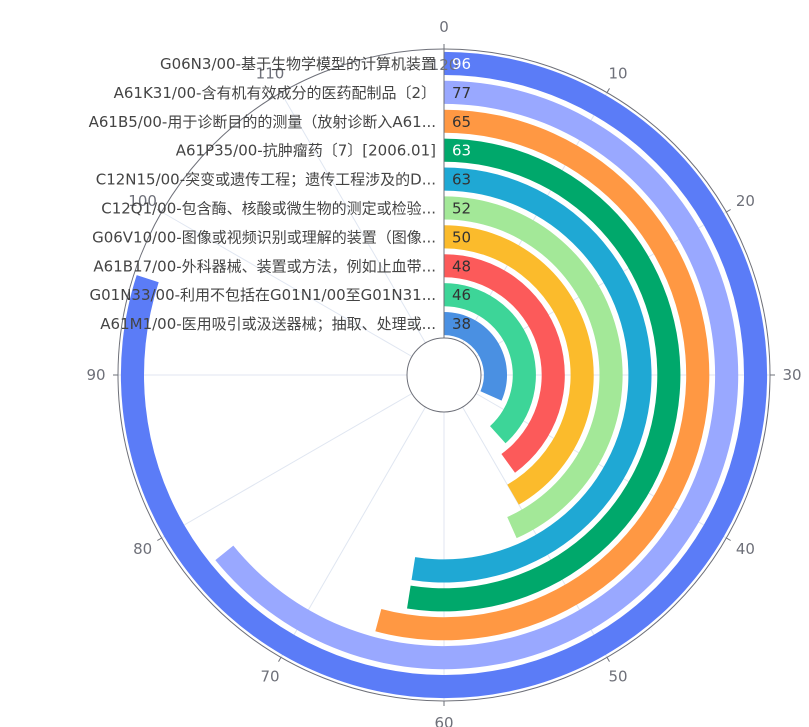  I want to click on angle-tick-label: 100, so click(142, 201).